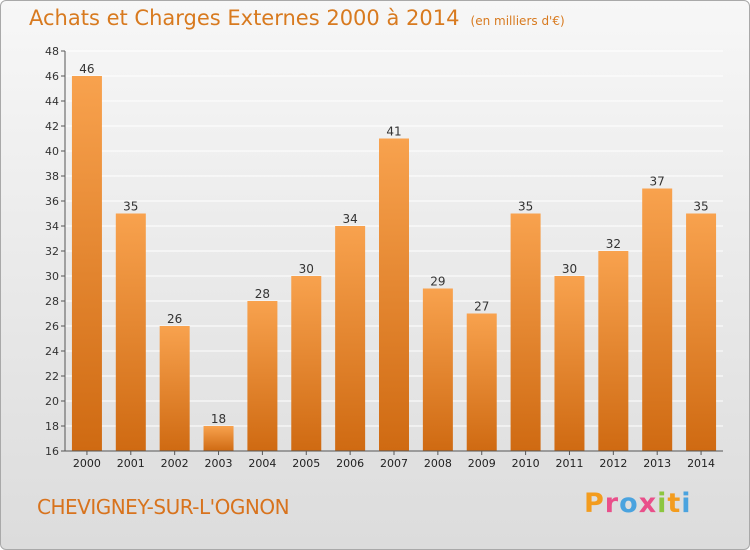  What do you see at coordinates (52, 376) in the screenshot?
I see `y-tick-label: 22` at bounding box center [52, 376].